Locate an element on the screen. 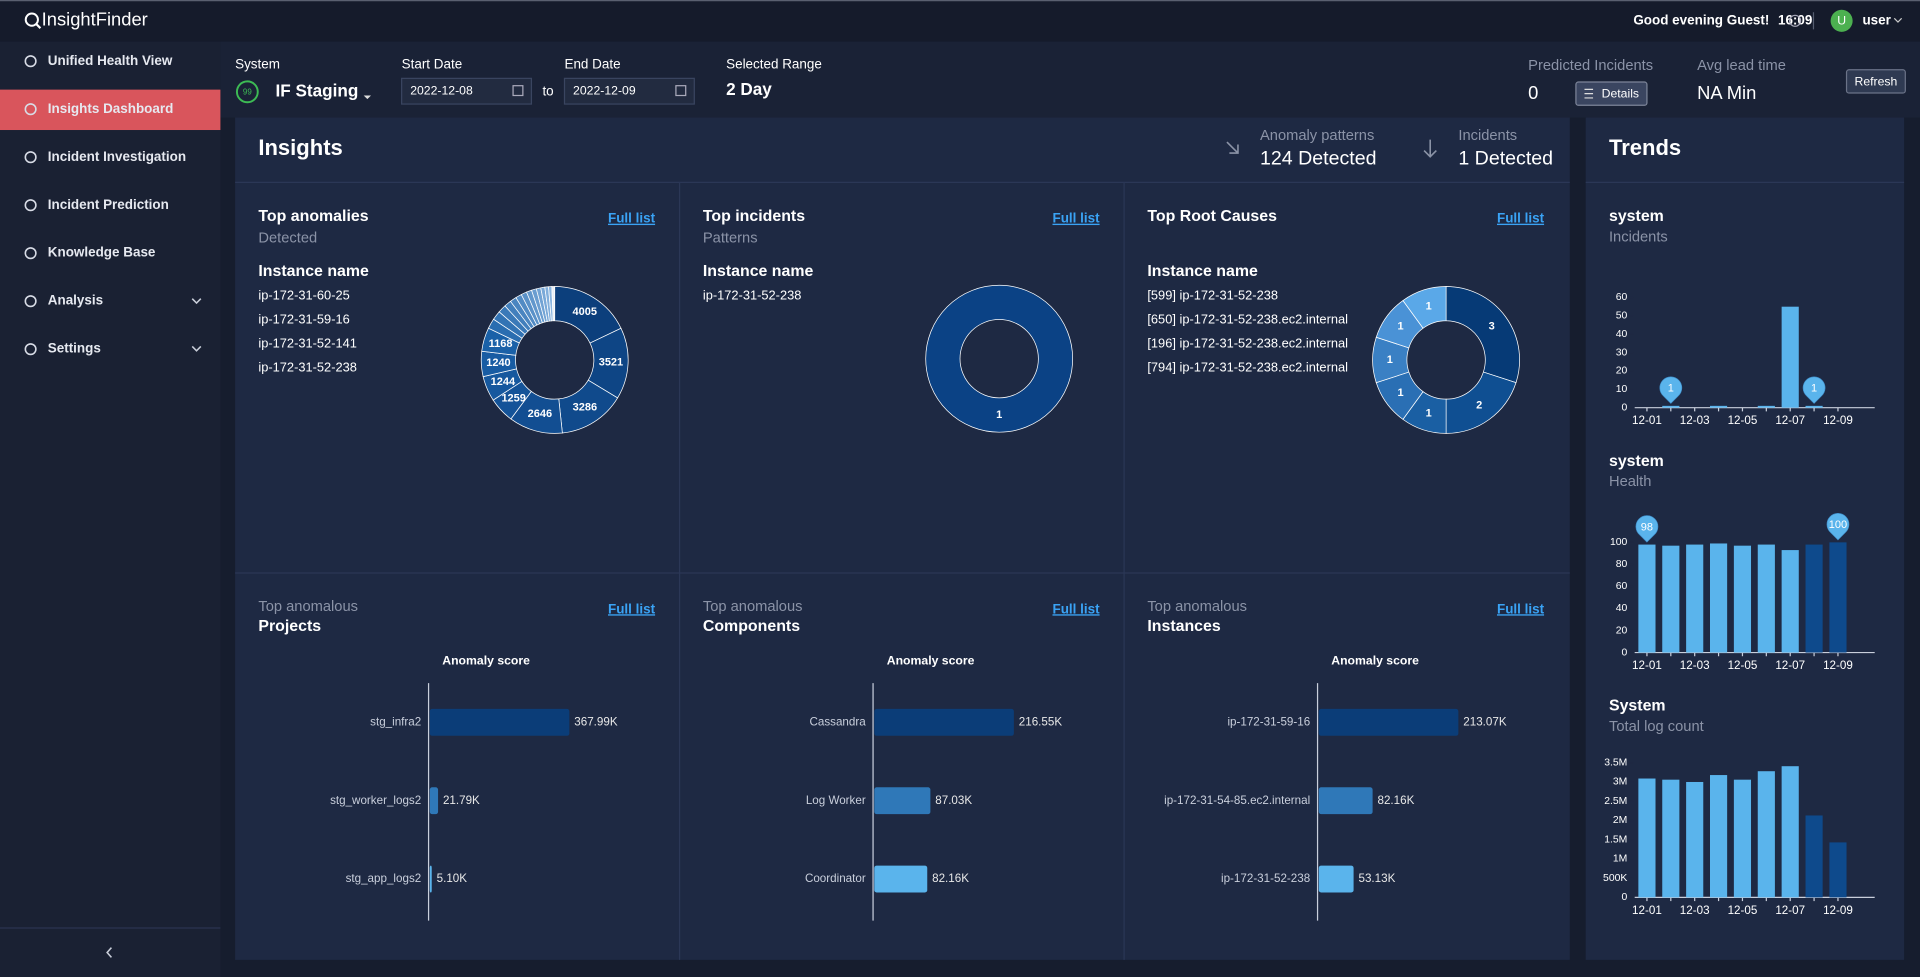 This screenshot has width=1920, height=977. details-label: Details is located at coordinates (1620, 94).